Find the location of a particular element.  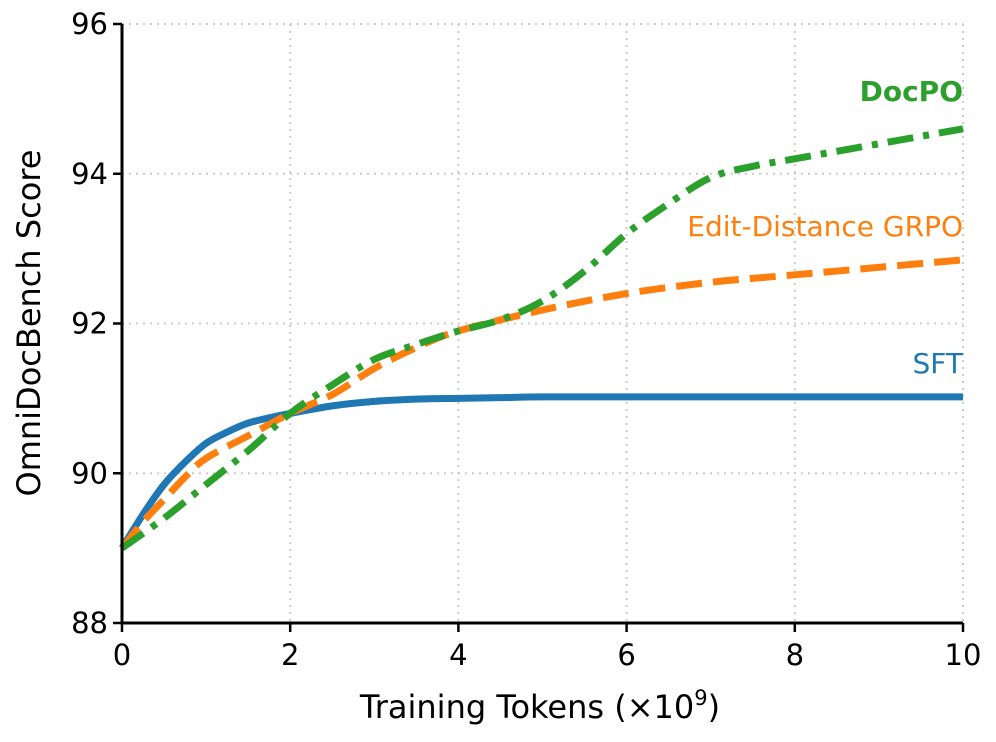

x-axis-title-suffix: ) is located at coordinates (714, 707).